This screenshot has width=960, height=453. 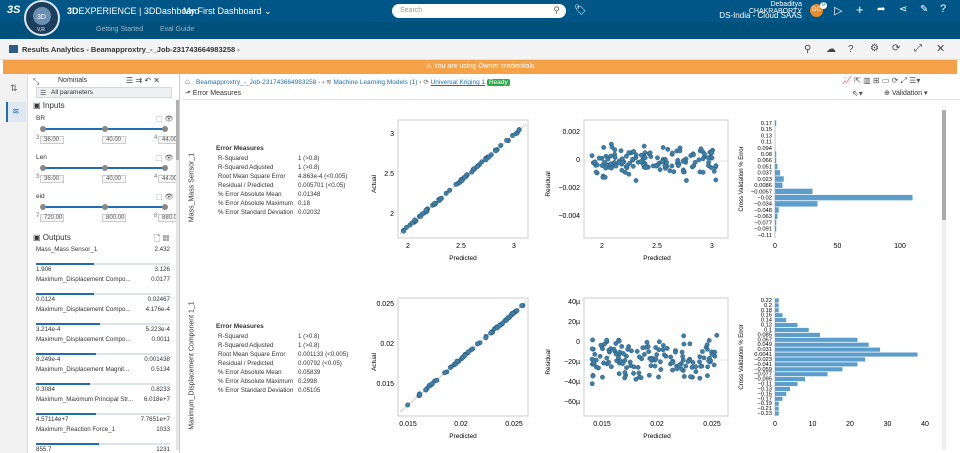 I want to click on avatar: DC, so click(x=816, y=10).